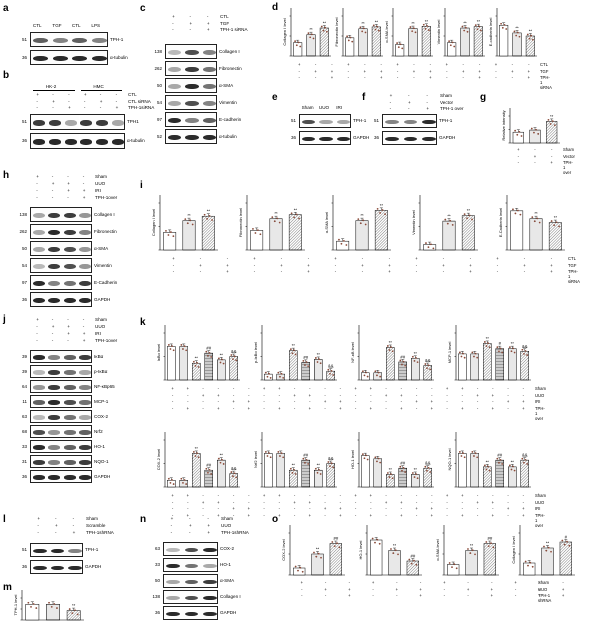 This screenshot has width=600, height=643. I want to click on protein-label: GAPDH, so click(102, 299).